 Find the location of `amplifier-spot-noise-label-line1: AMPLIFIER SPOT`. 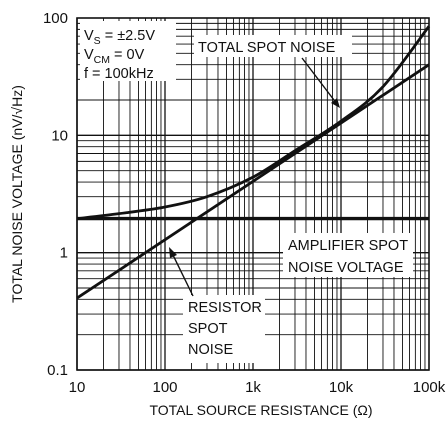

amplifier-spot-noise-label-line1: AMPLIFIER SPOT is located at coordinates (348, 246).